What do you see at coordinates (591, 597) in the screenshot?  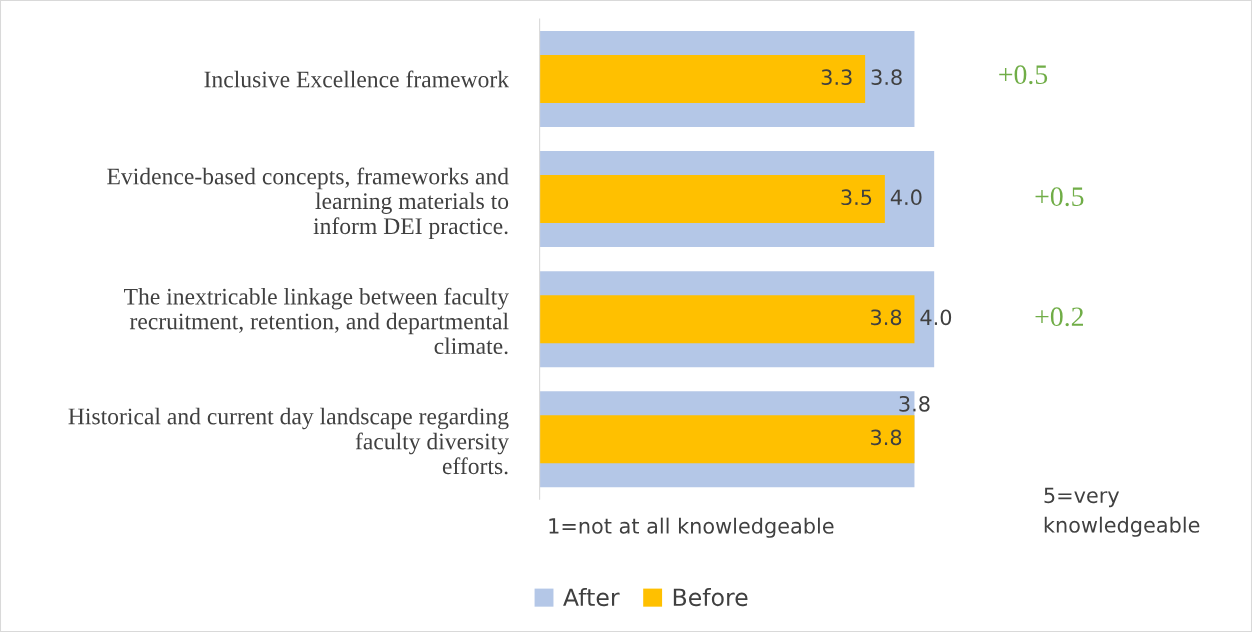 I see `legend-label: After` at bounding box center [591, 597].